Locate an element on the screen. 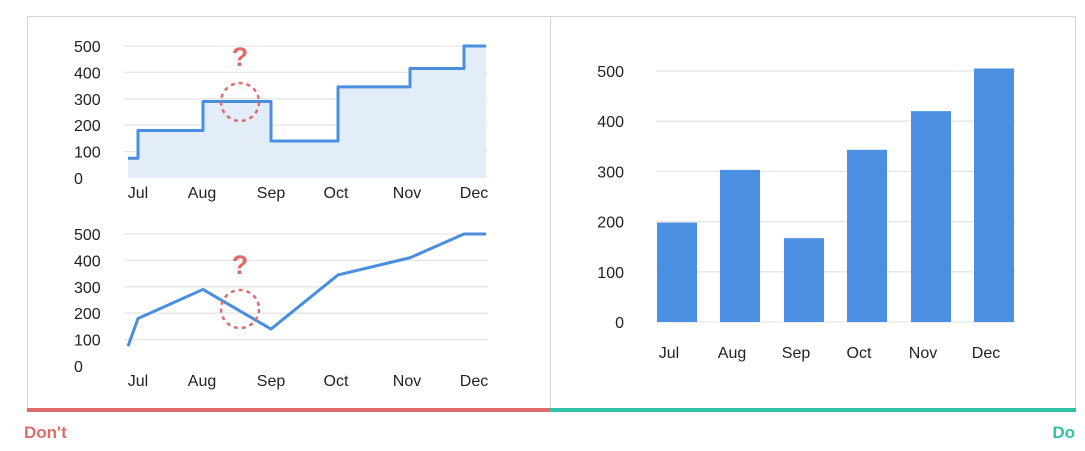 The image size is (1085, 451). dont-indicator-line is located at coordinates (289, 410).